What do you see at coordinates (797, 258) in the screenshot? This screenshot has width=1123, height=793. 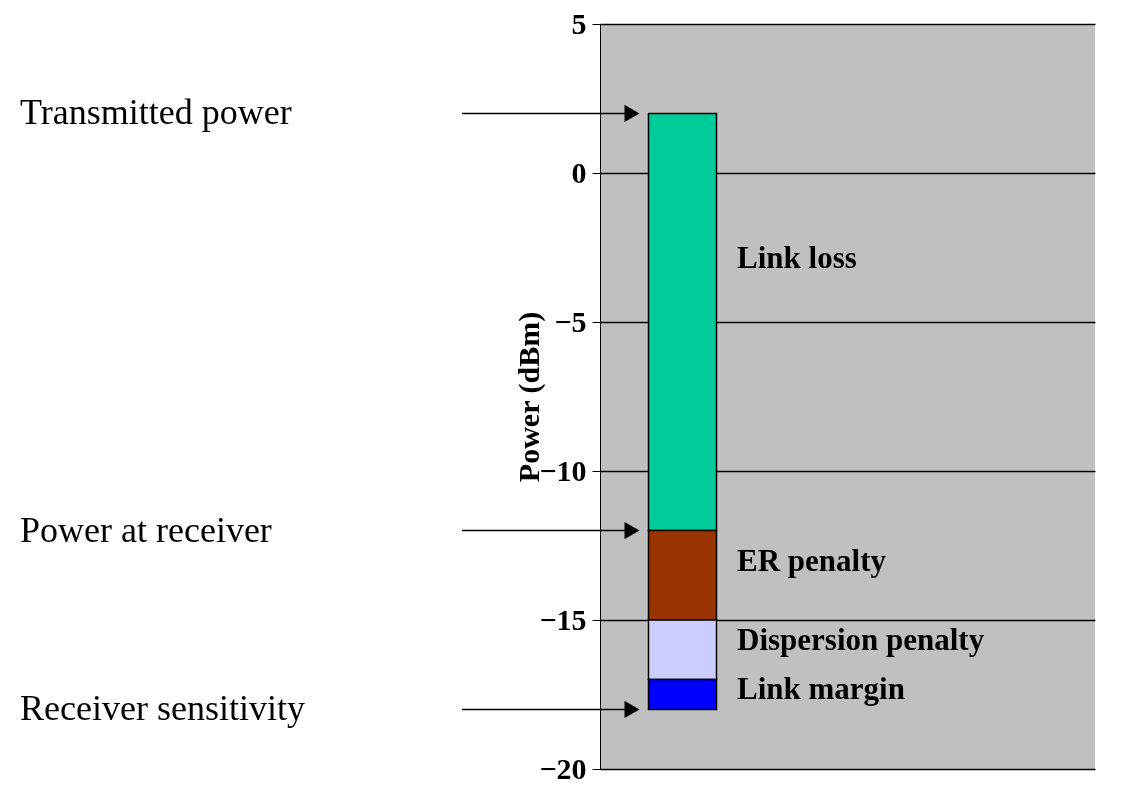 I see `series-label: Link loss` at bounding box center [797, 258].